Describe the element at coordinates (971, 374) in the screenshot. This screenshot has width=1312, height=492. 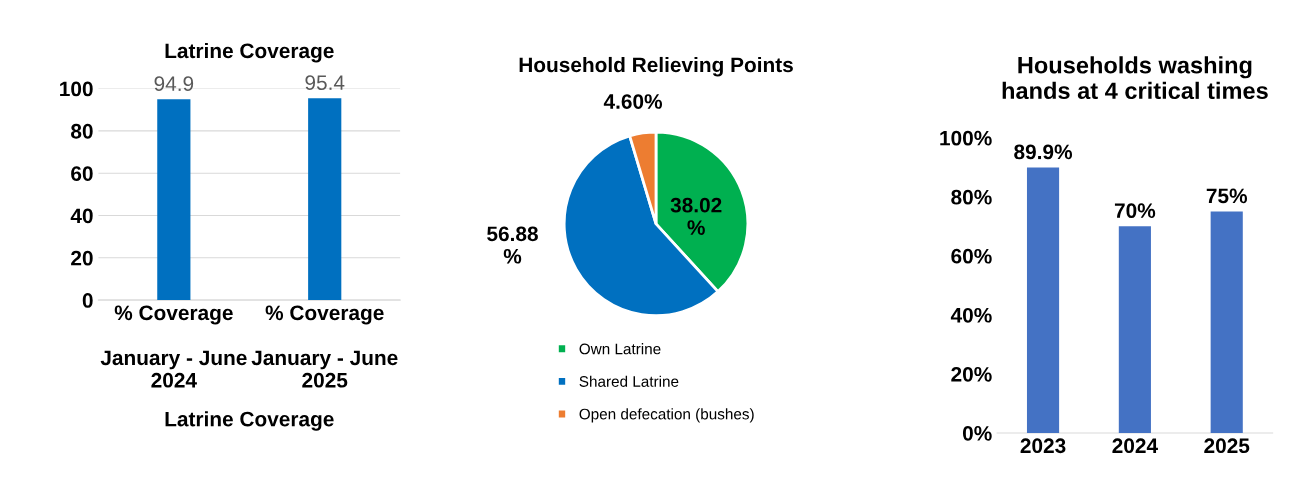
I see `y-tick-label: 20%` at that location.